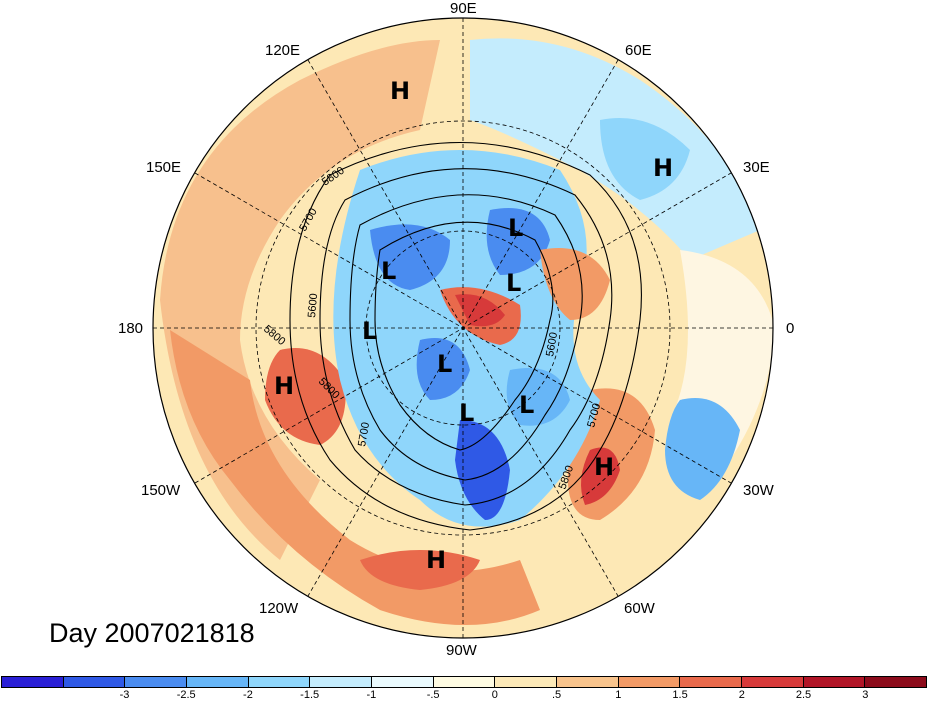 The width and height of the screenshot is (928, 702). Describe the element at coordinates (283, 50) in the screenshot. I see `lon-label-120e: 120E` at that location.